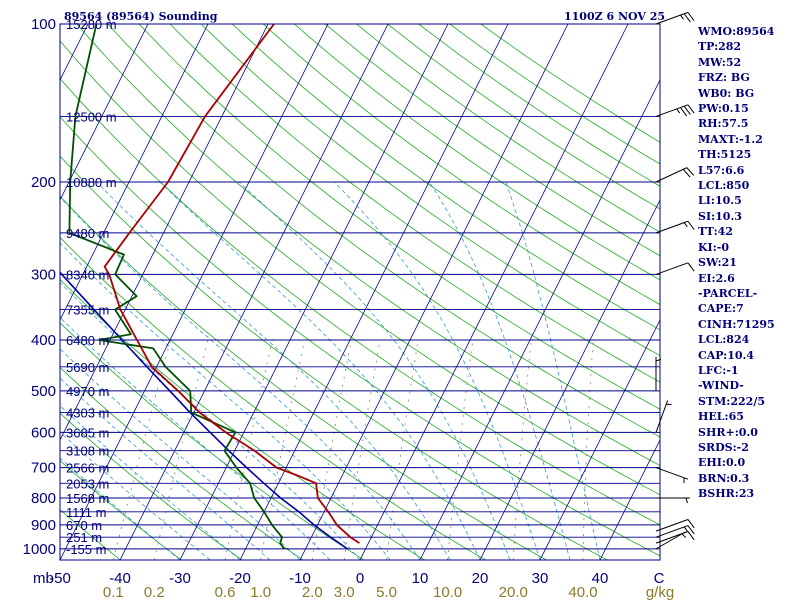 The width and height of the screenshot is (800, 600). What do you see at coordinates (420, 578) in the screenshot?
I see `temperature-tick-label: 10` at bounding box center [420, 578].